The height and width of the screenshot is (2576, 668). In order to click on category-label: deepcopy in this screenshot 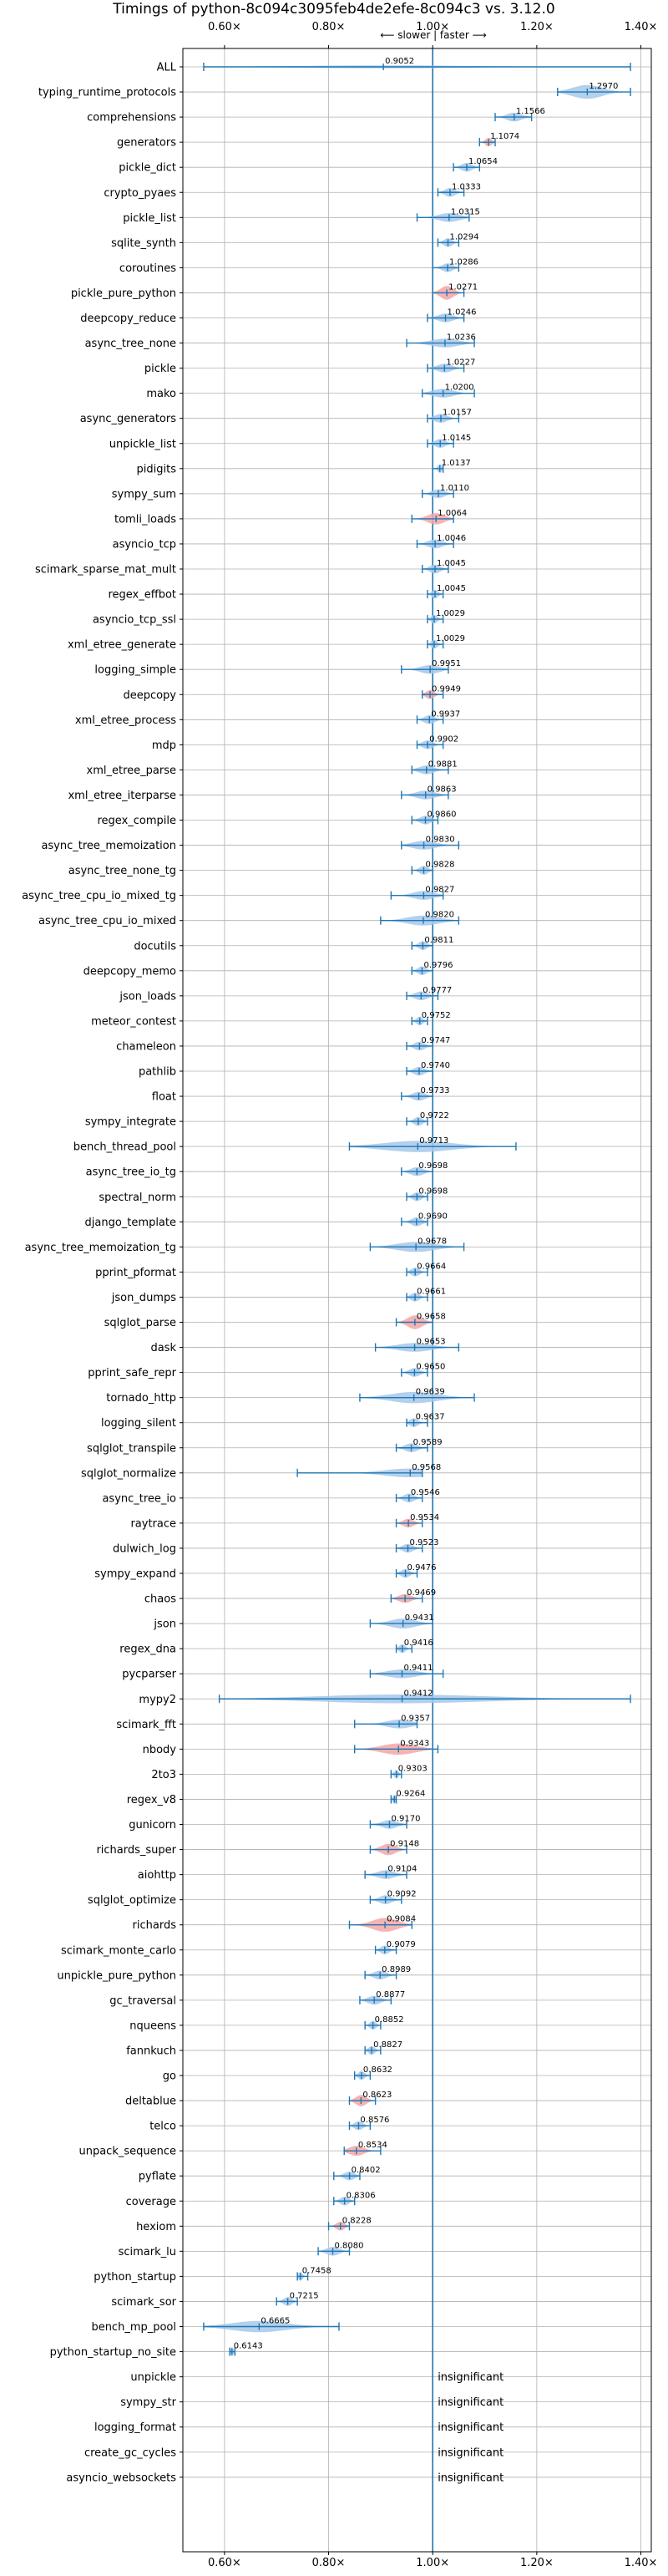, I will do `click(149, 695)`.